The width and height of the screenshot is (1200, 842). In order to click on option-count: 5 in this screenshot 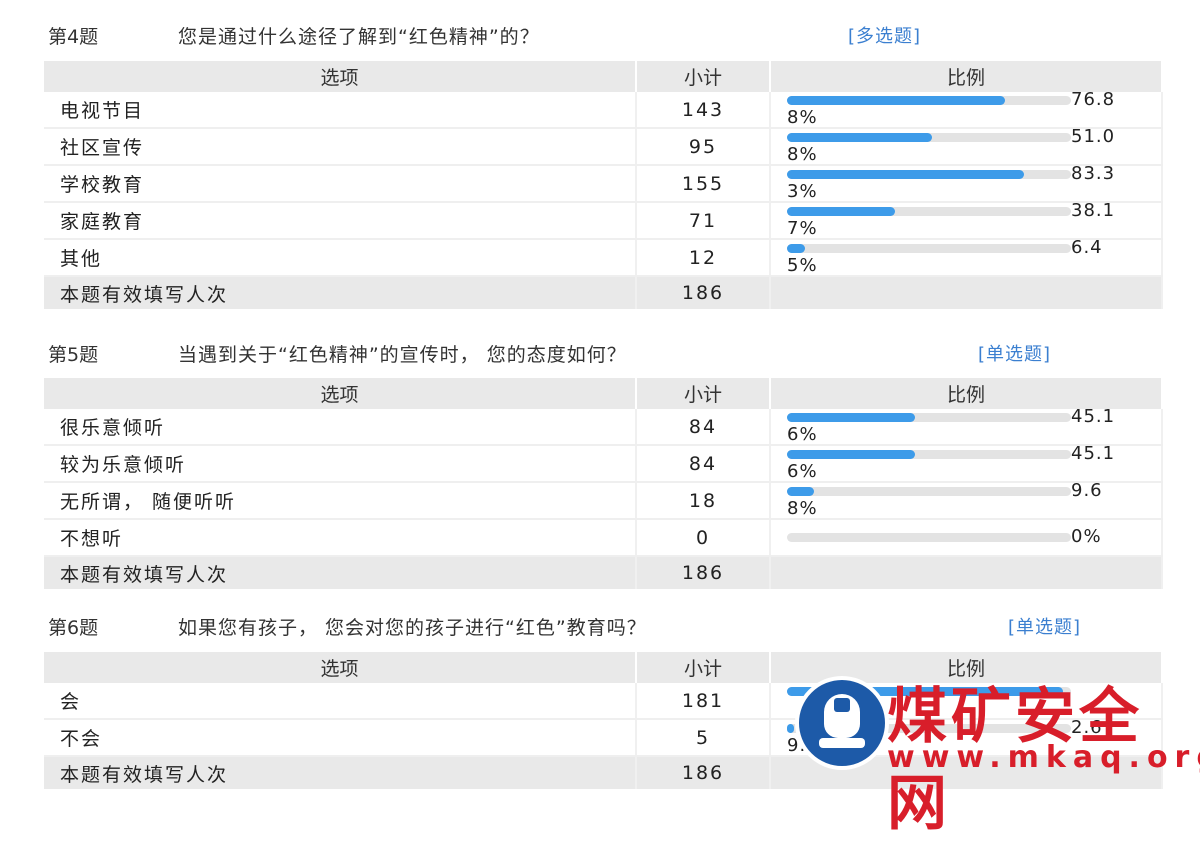, I will do `click(703, 738)`.